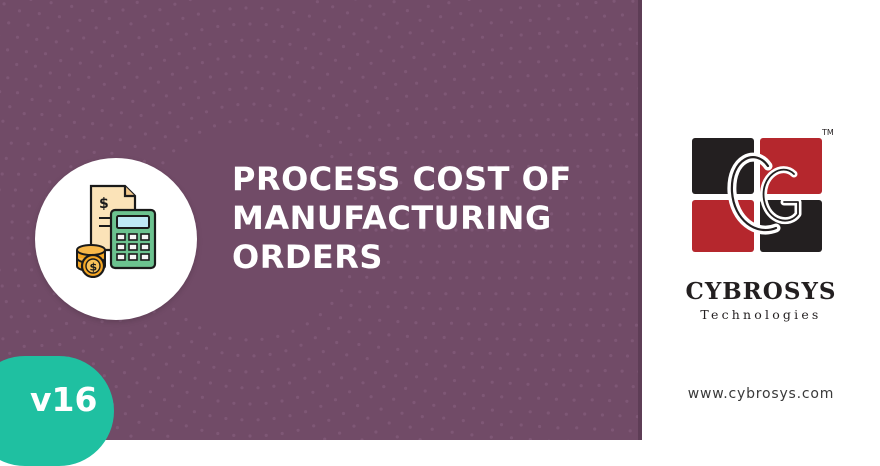 The width and height of the screenshot is (880, 466). What do you see at coordinates (761, 314) in the screenshot?
I see `brand-subtitle: Technologies` at bounding box center [761, 314].